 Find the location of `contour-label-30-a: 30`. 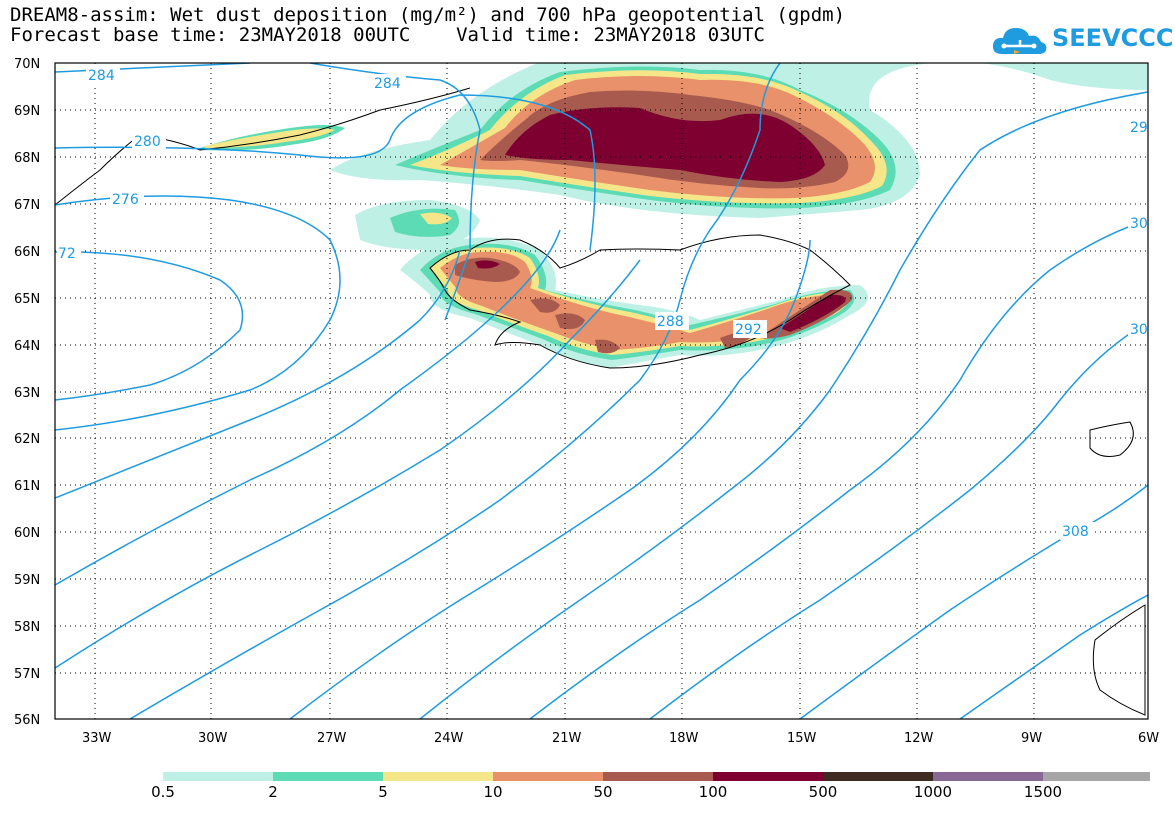

contour-label-30-a: 30 is located at coordinates (1139, 224).